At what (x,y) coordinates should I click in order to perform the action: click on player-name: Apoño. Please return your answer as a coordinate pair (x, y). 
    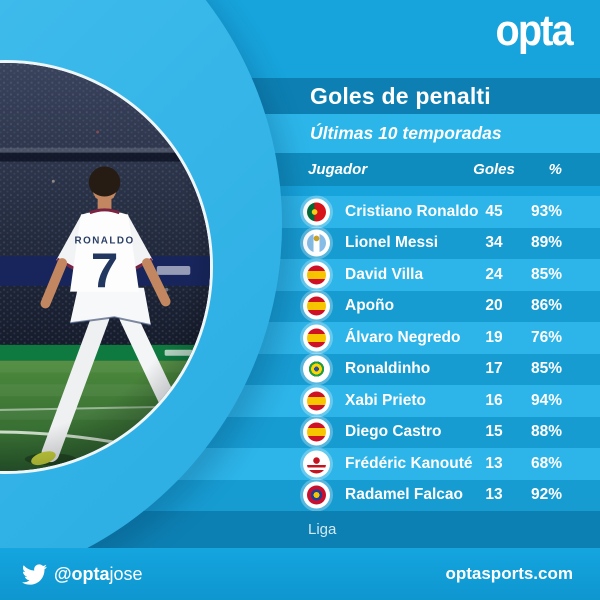
    Looking at the image, I should click on (370, 306).